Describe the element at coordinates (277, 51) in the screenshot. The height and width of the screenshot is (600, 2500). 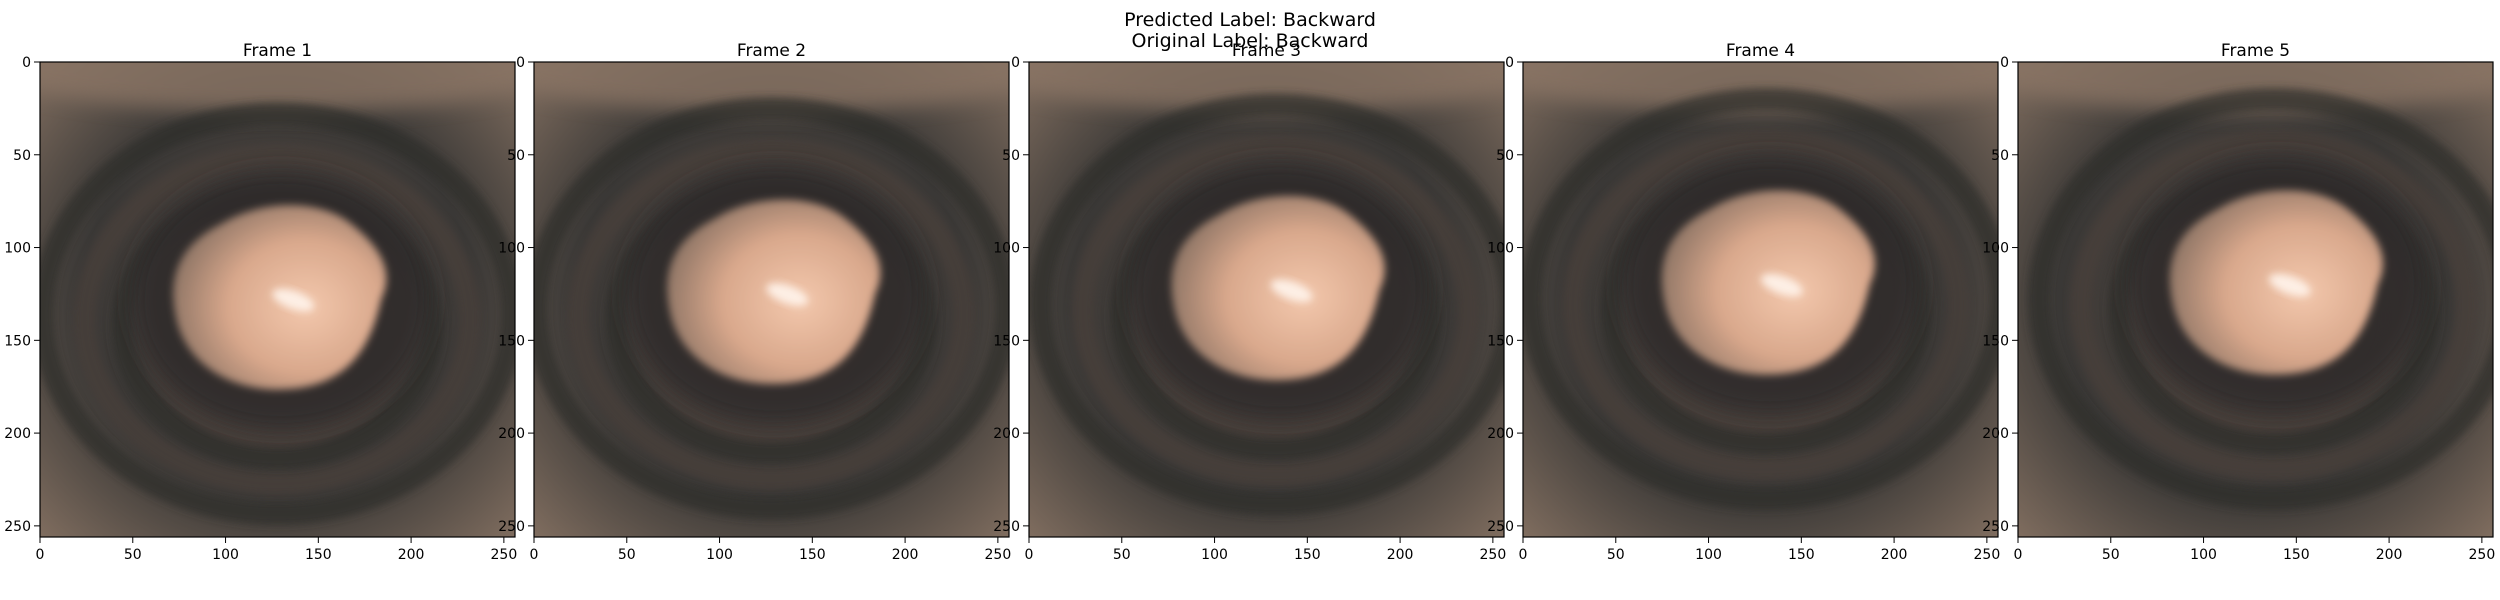
I see `frame-title: Frame 1` at that location.